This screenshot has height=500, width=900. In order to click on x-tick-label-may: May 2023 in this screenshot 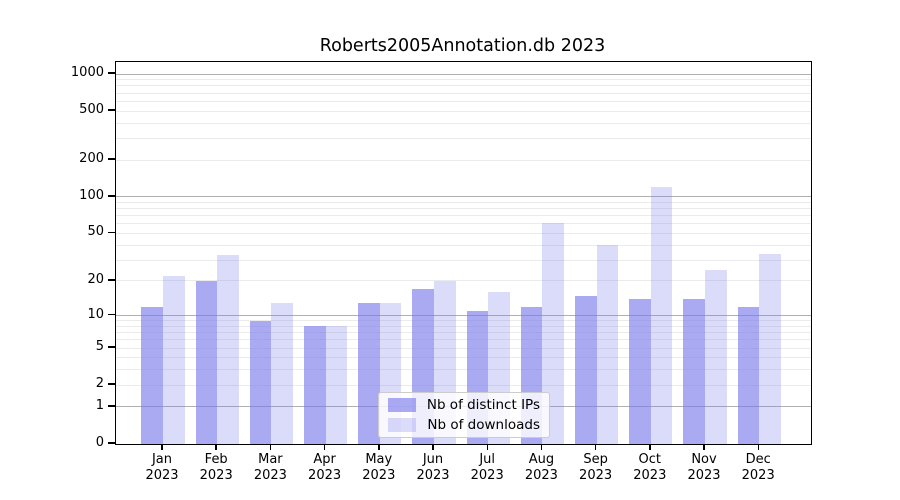, I will do `click(379, 468)`.